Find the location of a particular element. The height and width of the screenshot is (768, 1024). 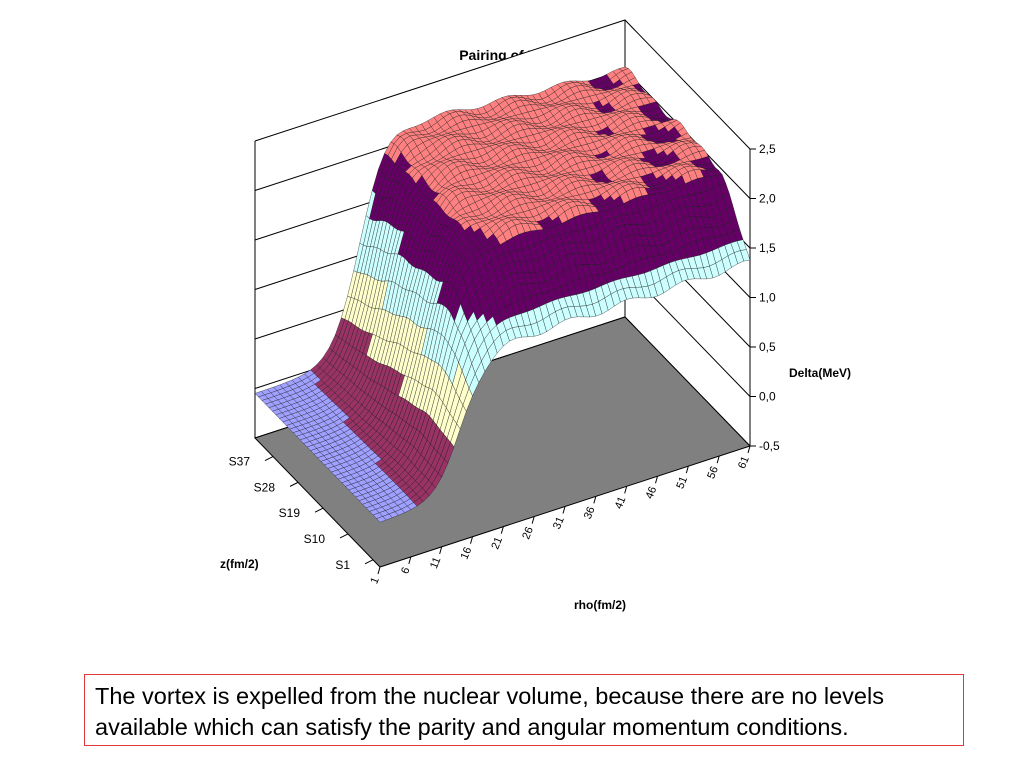

x-tick-label: 26 is located at coordinates (528, 533).